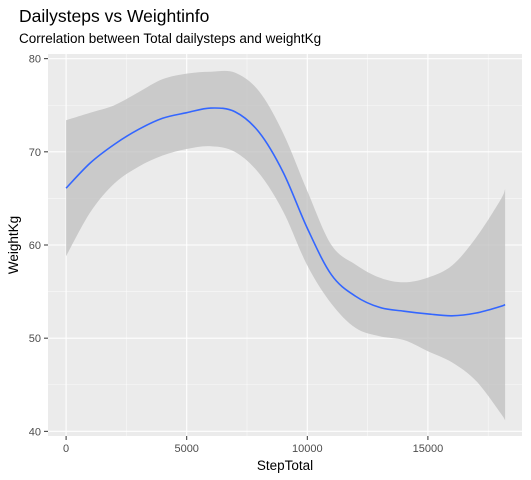 The height and width of the screenshot is (480, 531). What do you see at coordinates (13, 245) in the screenshot?
I see `y-axis-title: WeightKg` at bounding box center [13, 245].